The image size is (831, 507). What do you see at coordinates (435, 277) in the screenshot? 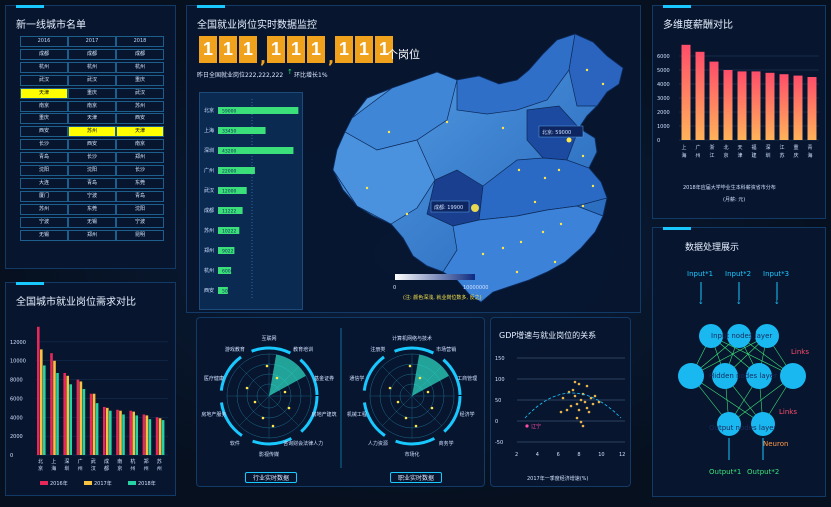
I see `map-legend-bar` at bounding box center [435, 277].